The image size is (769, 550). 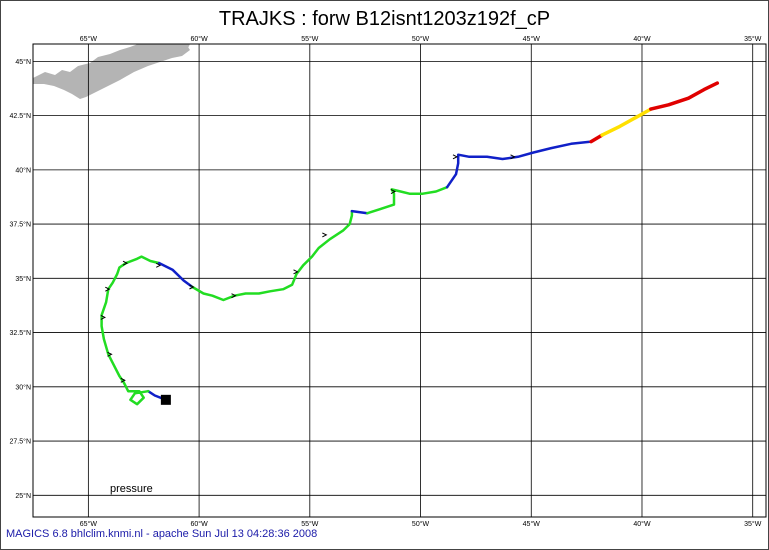 I want to click on lat-tick-label: 42.5°N, so click(x=20, y=116).